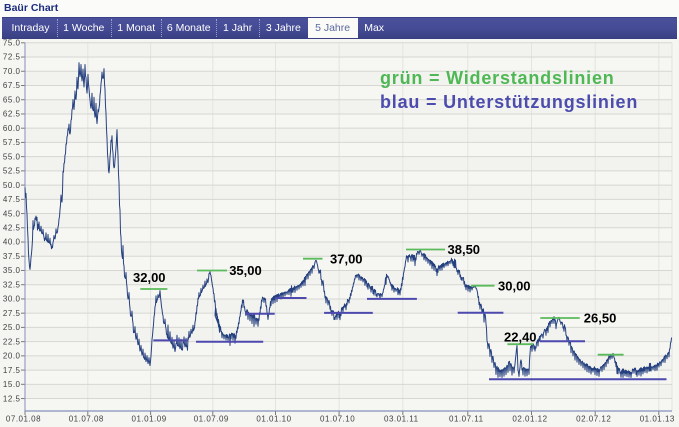  What do you see at coordinates (149, 419) in the screenshot?
I see `svg-text: 01.01.09` at bounding box center [149, 419].